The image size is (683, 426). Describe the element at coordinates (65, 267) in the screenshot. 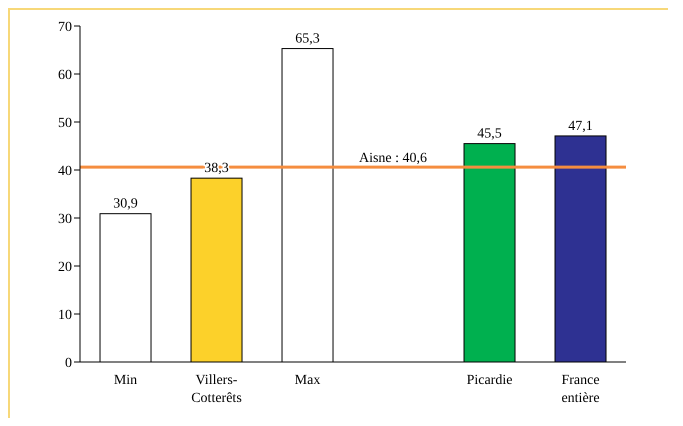

I see `y-tick-label: 20` at that location.